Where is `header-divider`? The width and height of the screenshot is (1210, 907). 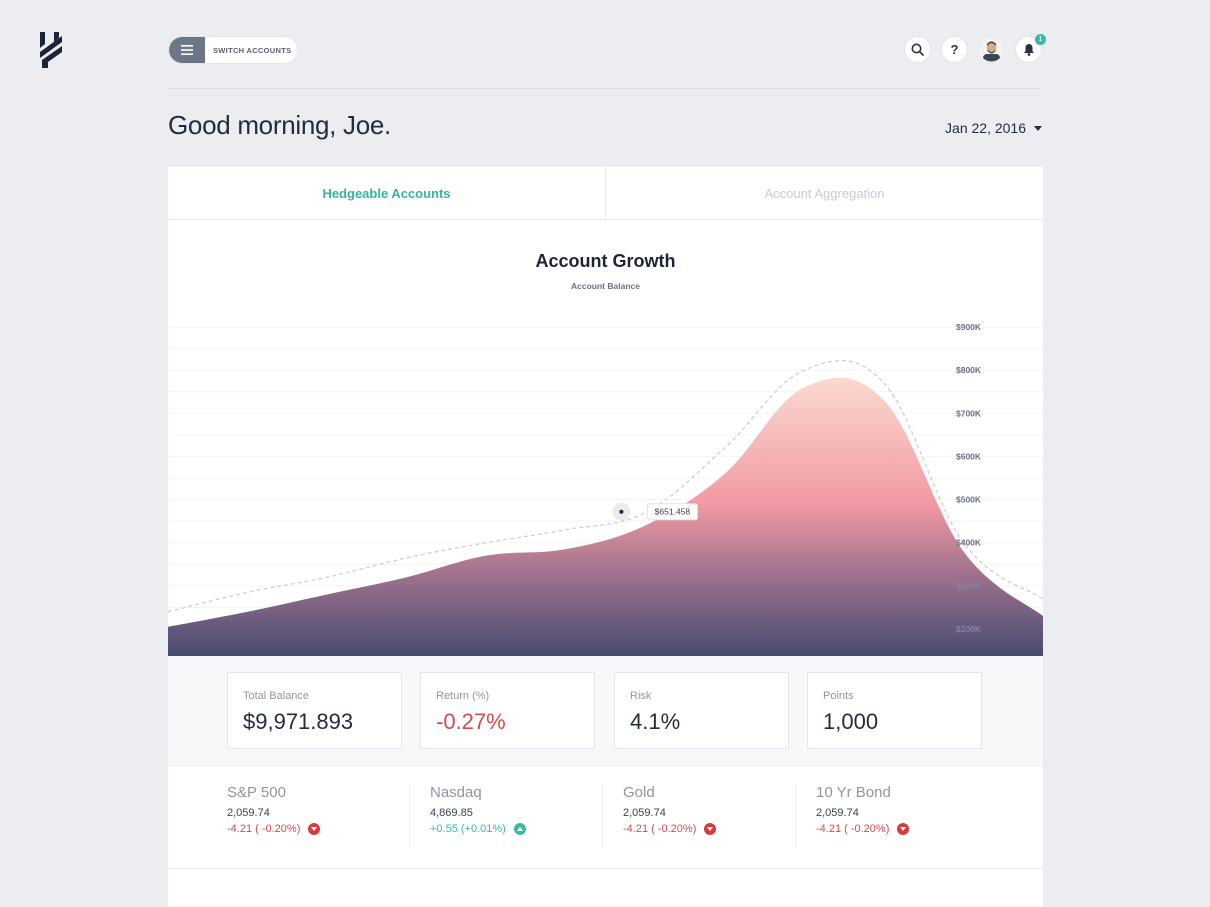
header-divider is located at coordinates (605, 88).